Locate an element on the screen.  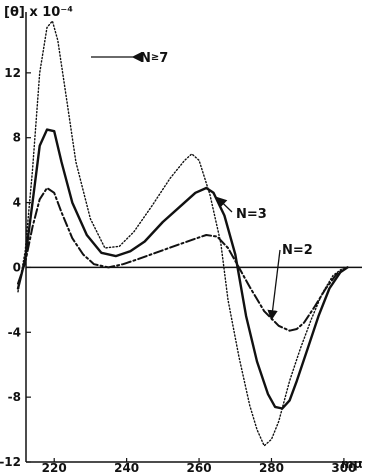
y-tick-label: -12 is located at coordinates (10, 462).